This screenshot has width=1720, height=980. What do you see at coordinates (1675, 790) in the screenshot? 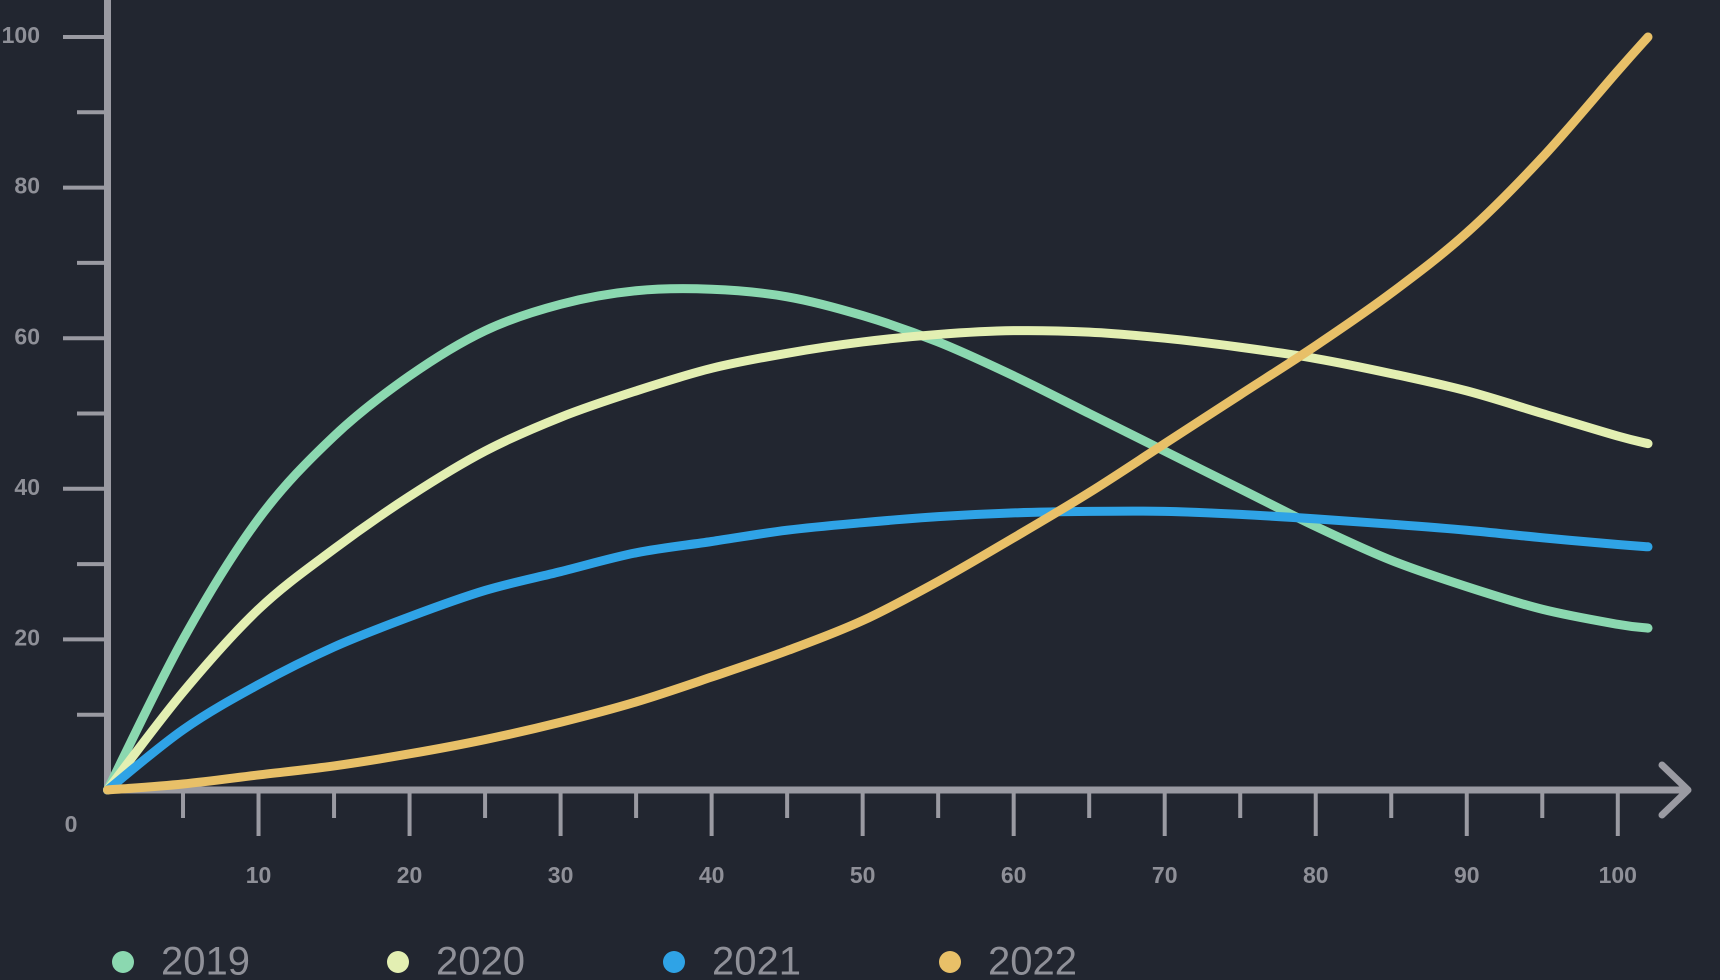
I see `x-axis-arrow` at bounding box center [1675, 790].